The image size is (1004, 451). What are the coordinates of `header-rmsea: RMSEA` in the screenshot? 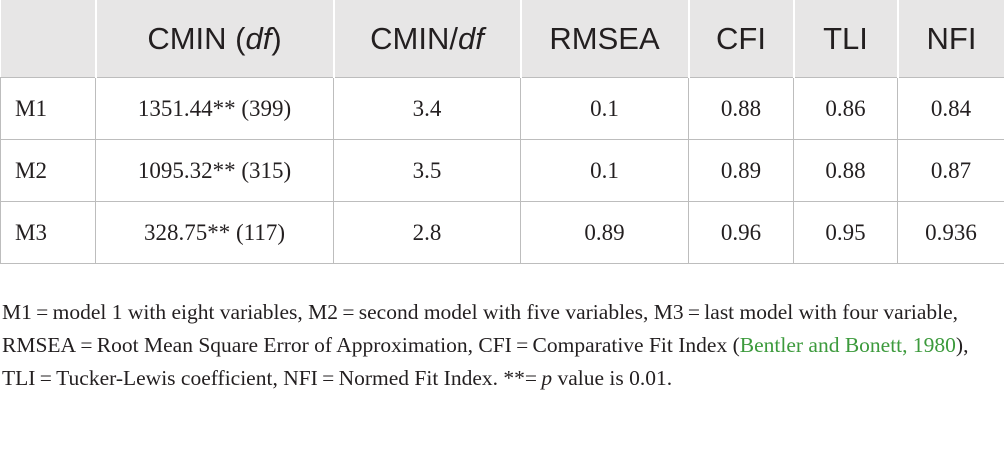 It's located at (605, 39).